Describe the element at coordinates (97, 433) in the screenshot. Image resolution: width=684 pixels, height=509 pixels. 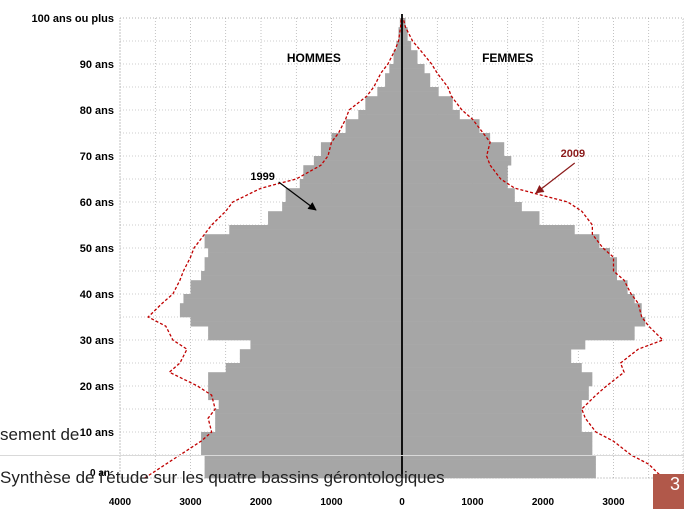
I see `age-label: 10 ans` at that location.